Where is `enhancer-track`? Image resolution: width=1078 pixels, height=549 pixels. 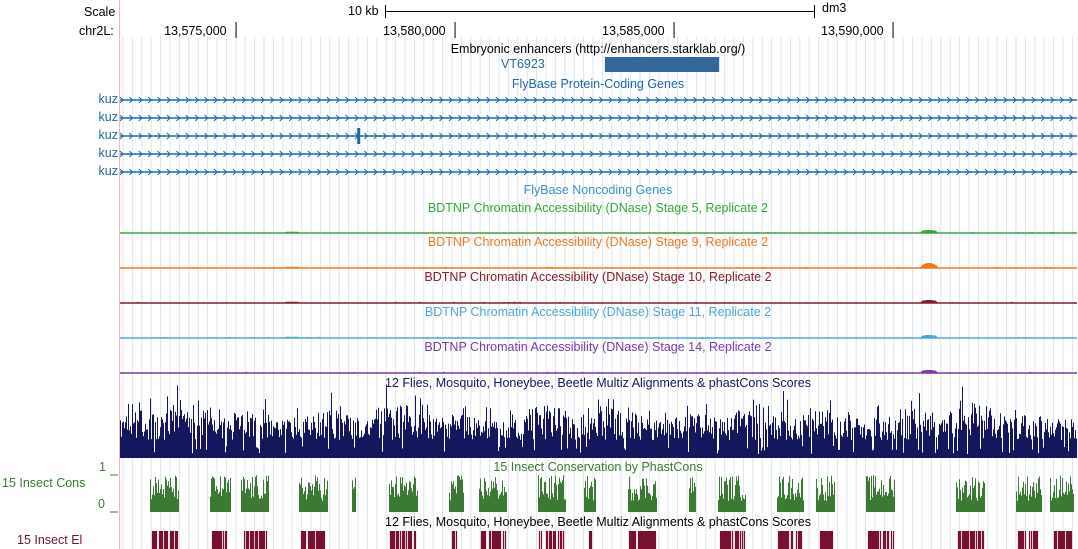 enhancer-track is located at coordinates (662, 64).